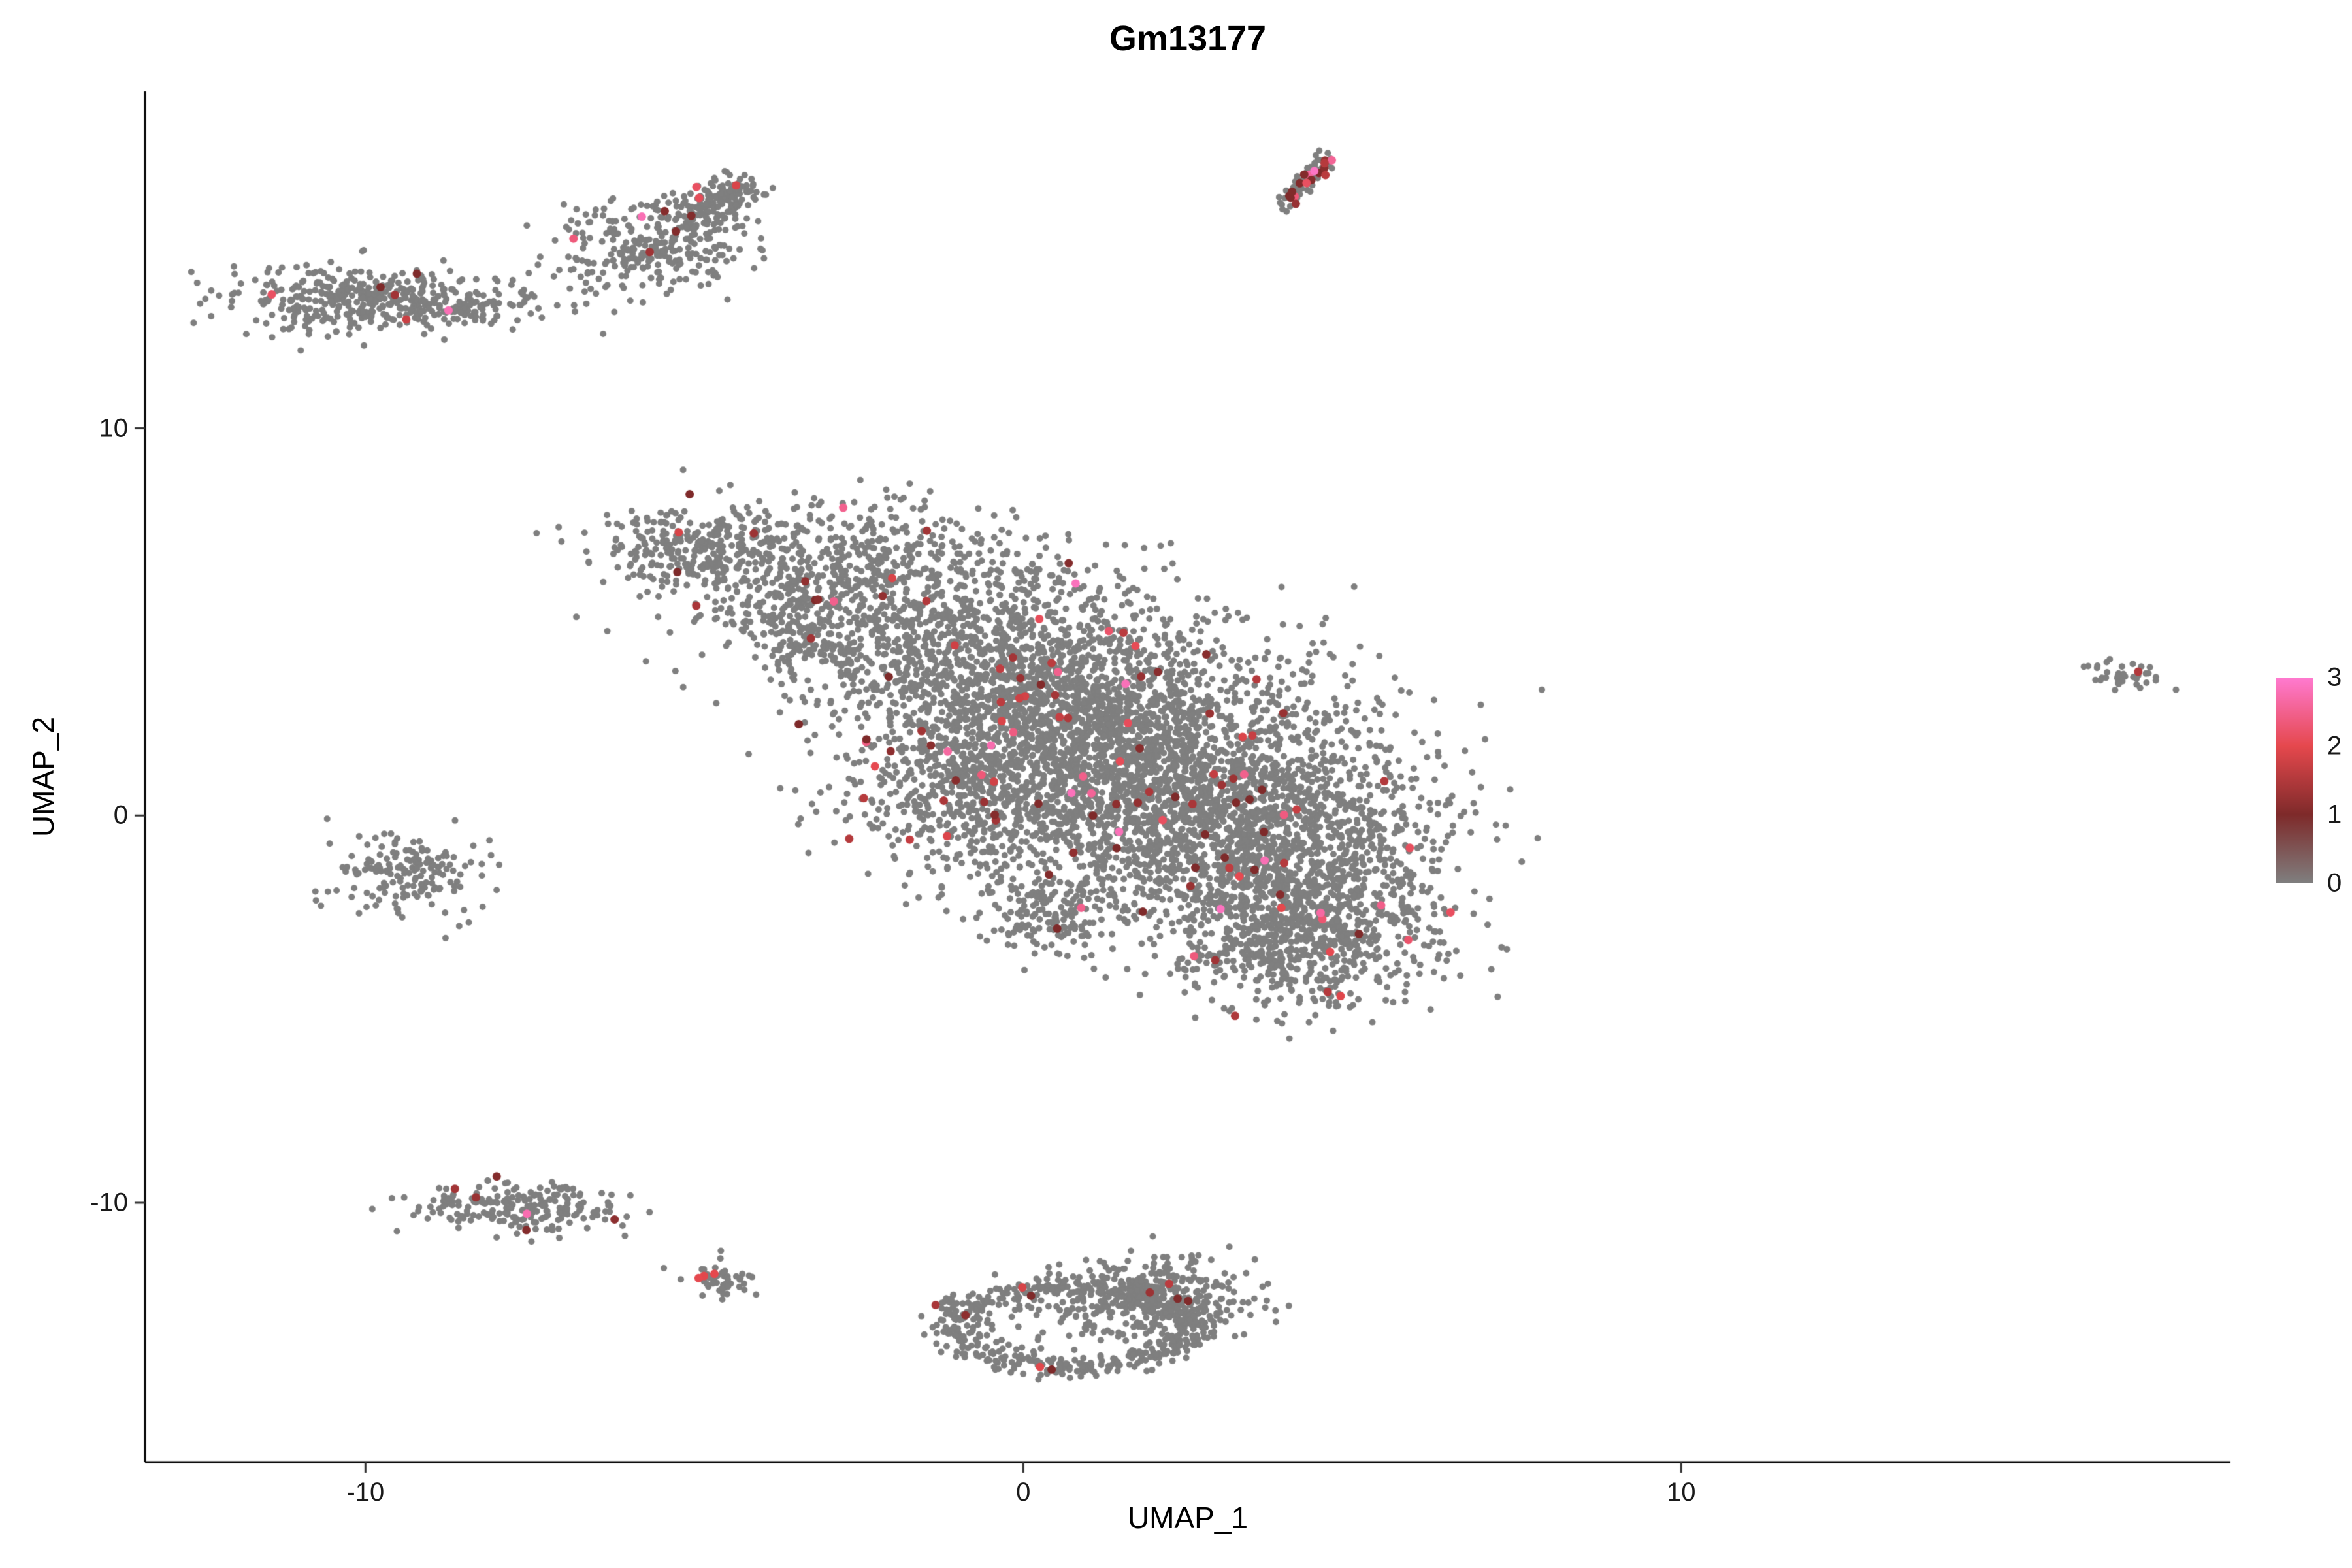  I want to click on legend-gradient-bar, so click(2294, 780).